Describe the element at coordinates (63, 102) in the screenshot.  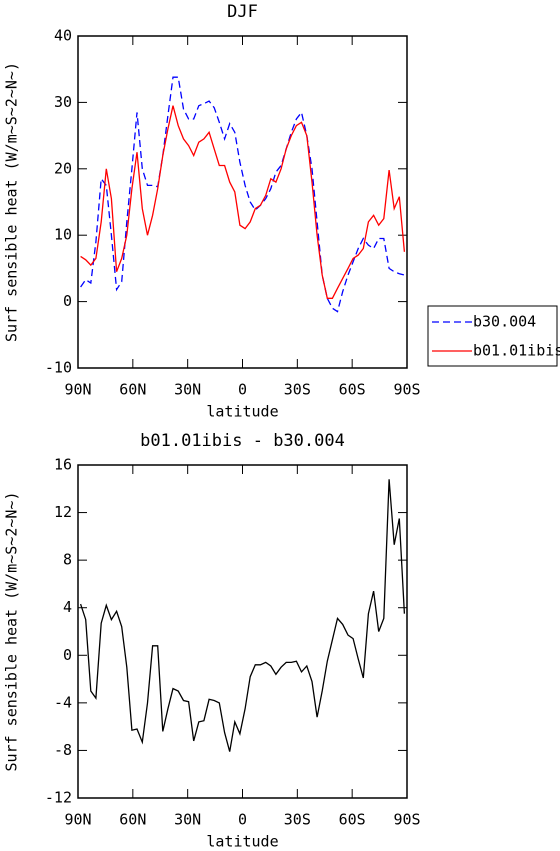
I see `y-tick-label: 30` at that location.